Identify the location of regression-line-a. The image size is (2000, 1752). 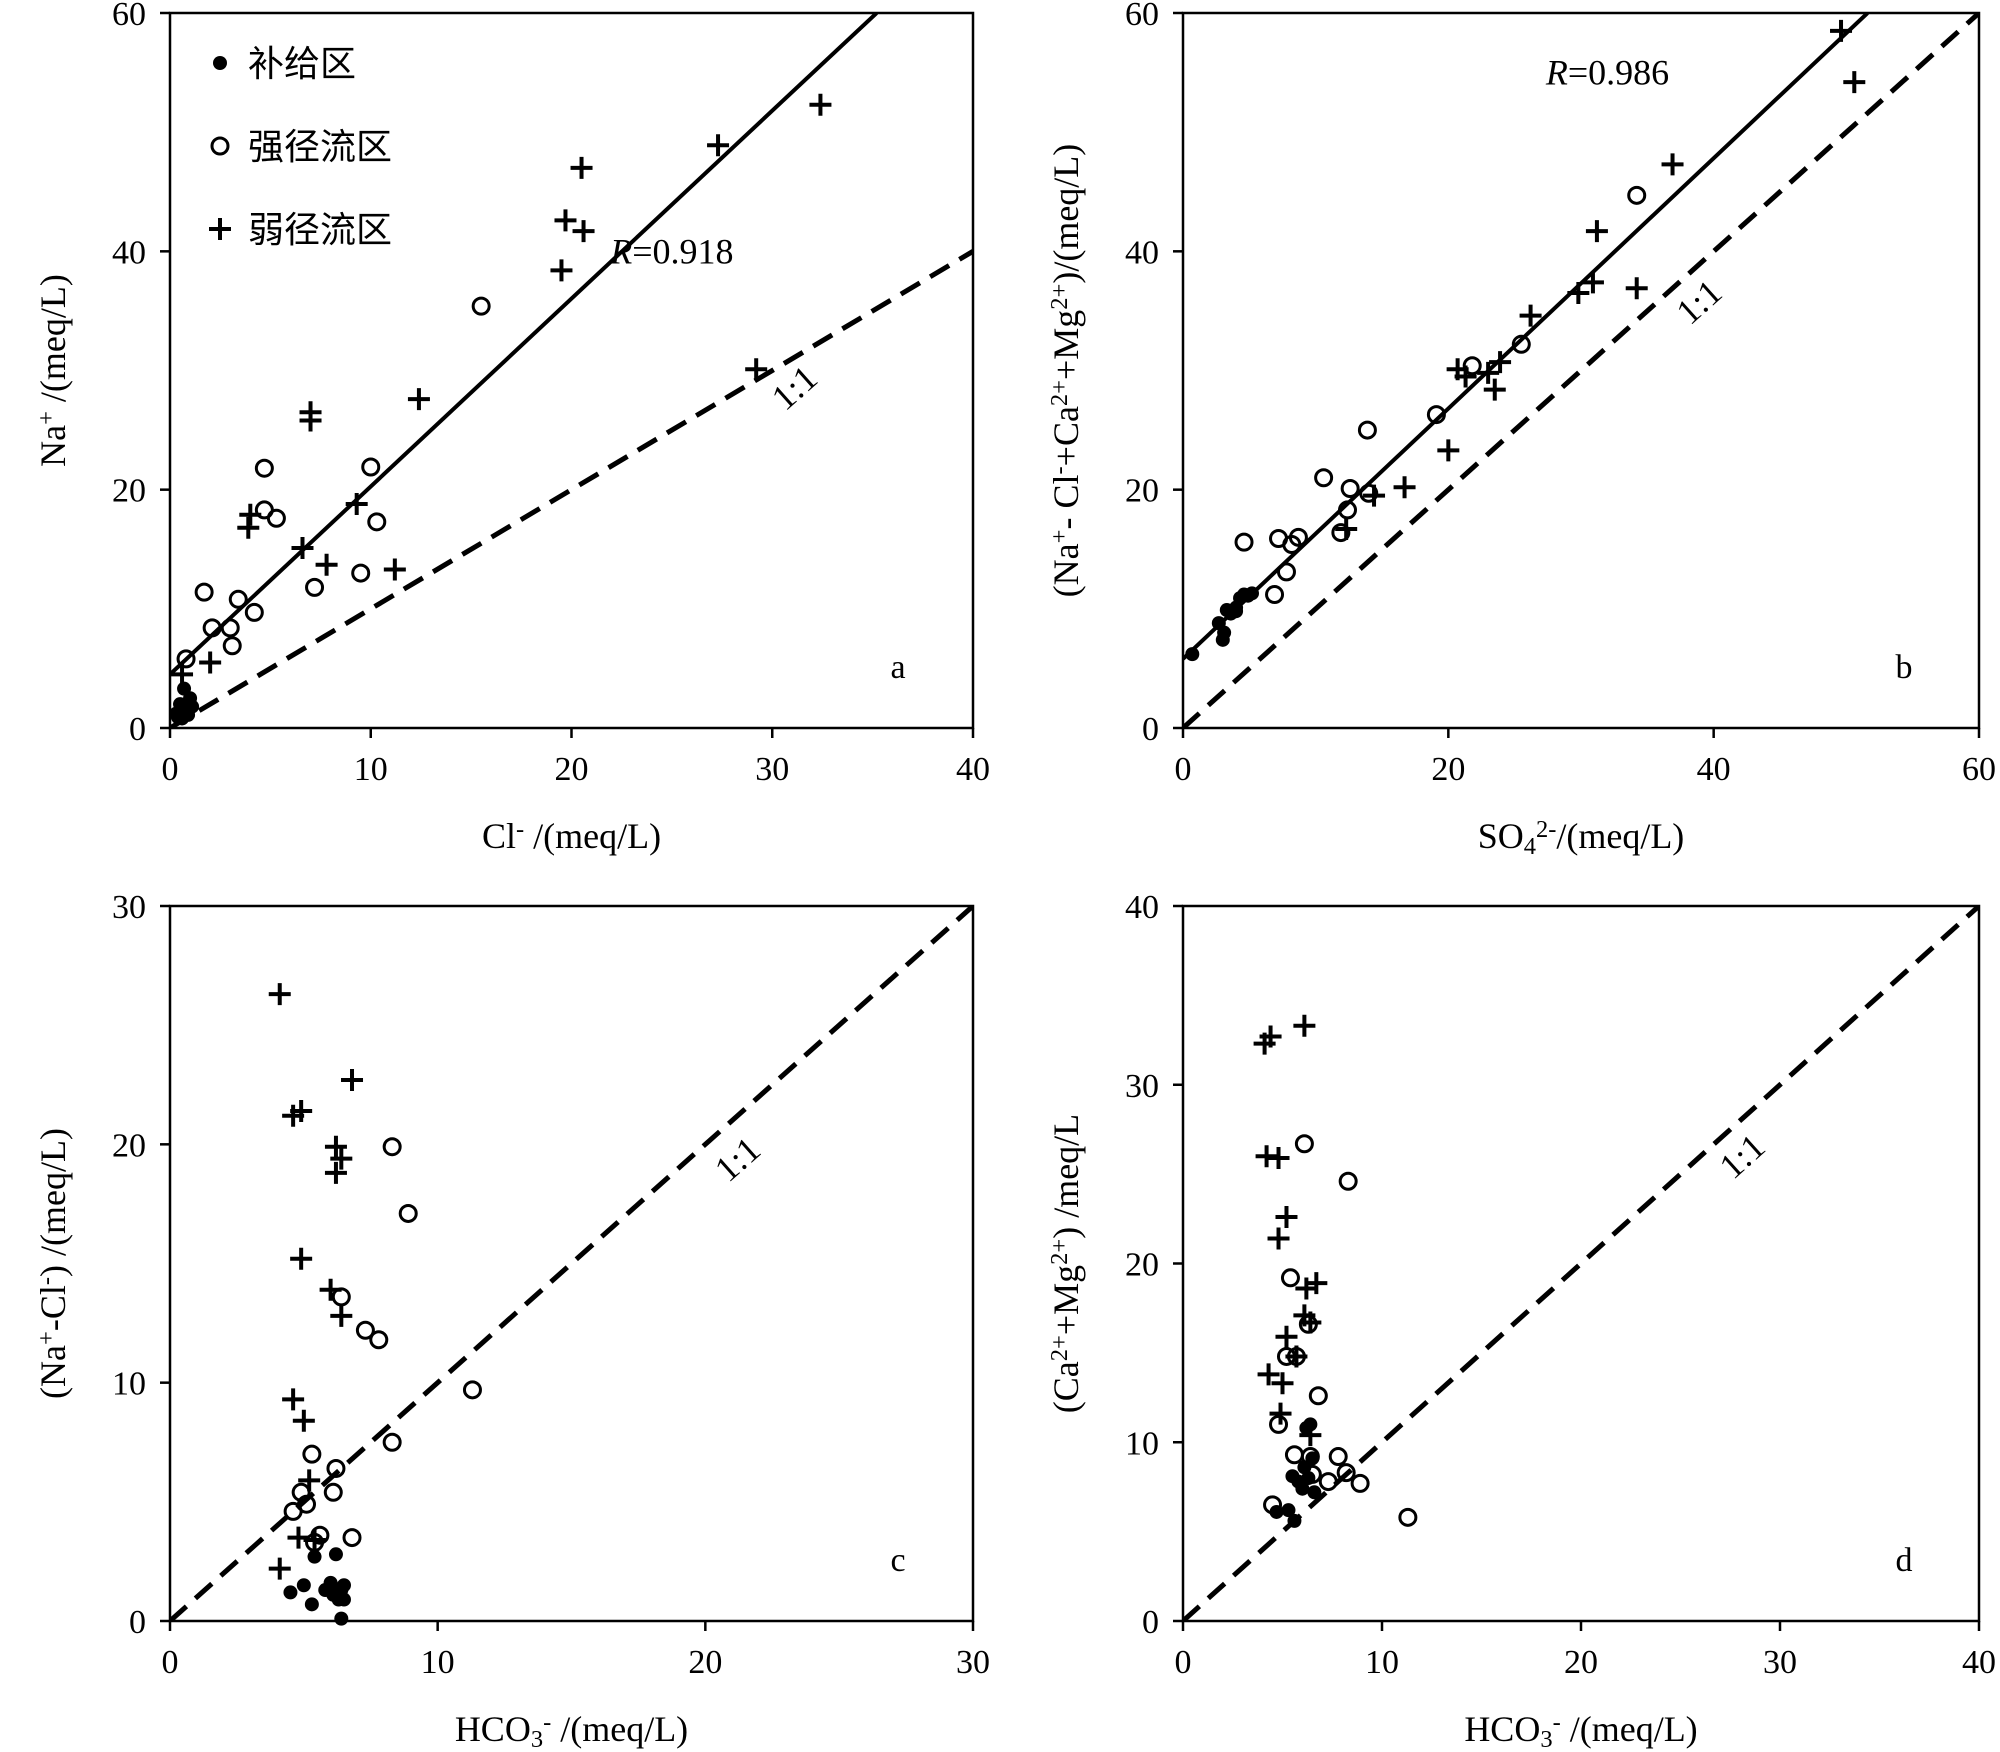
(524, 344).